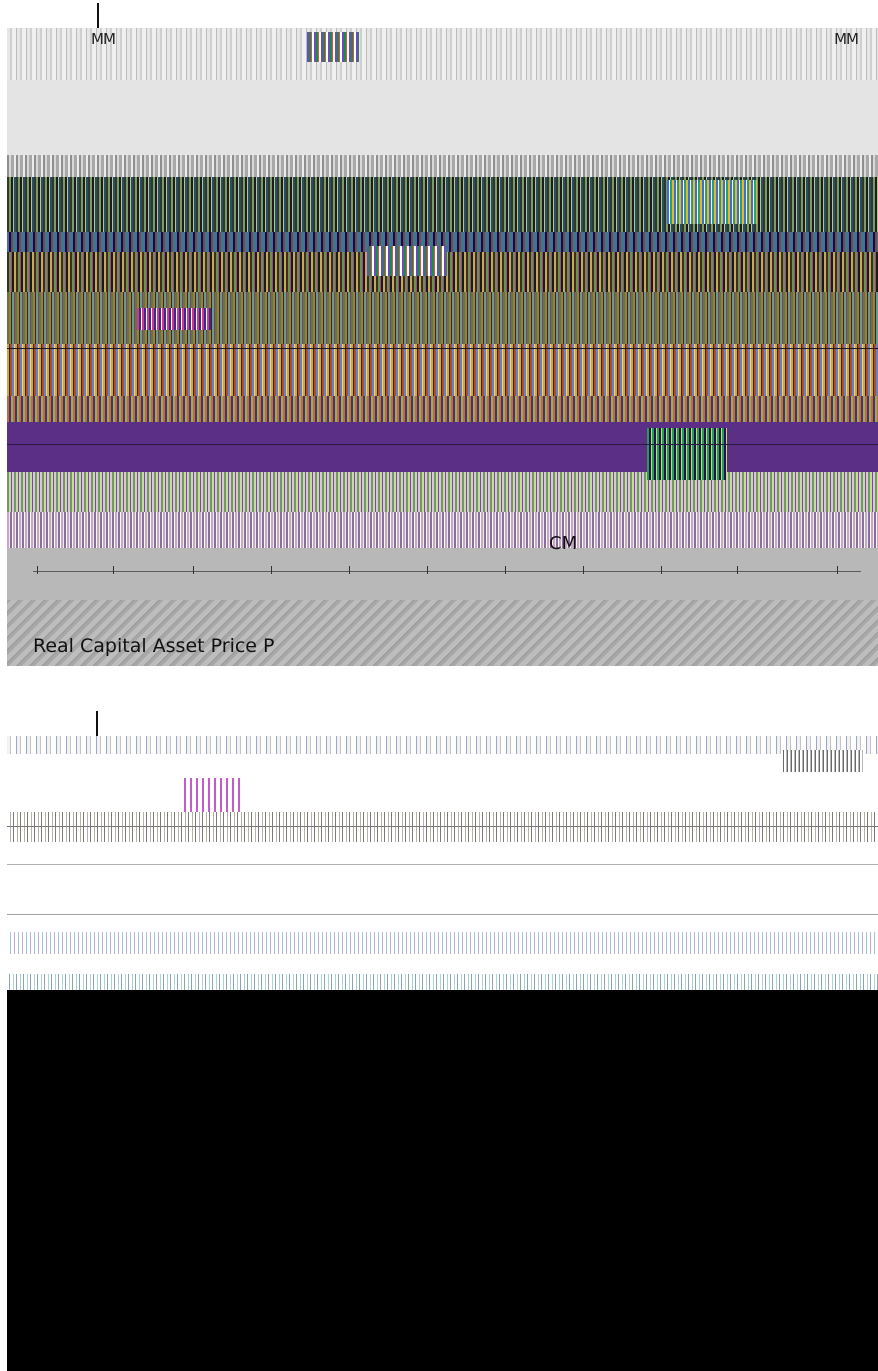 This screenshot has width=878, height=1371. I want to click on scale-bar, so click(447, 571).